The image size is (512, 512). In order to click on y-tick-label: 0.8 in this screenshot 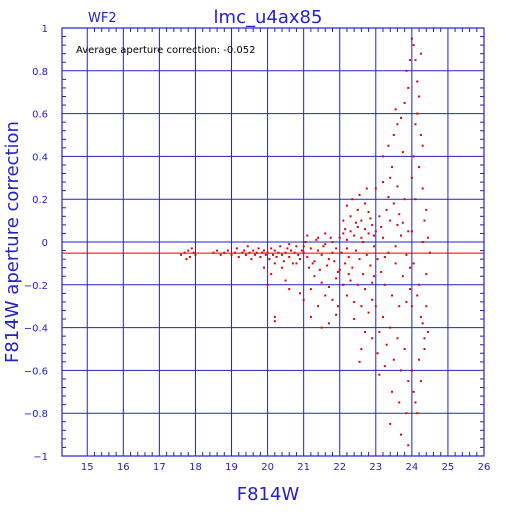, I will do `click(40, 72)`.